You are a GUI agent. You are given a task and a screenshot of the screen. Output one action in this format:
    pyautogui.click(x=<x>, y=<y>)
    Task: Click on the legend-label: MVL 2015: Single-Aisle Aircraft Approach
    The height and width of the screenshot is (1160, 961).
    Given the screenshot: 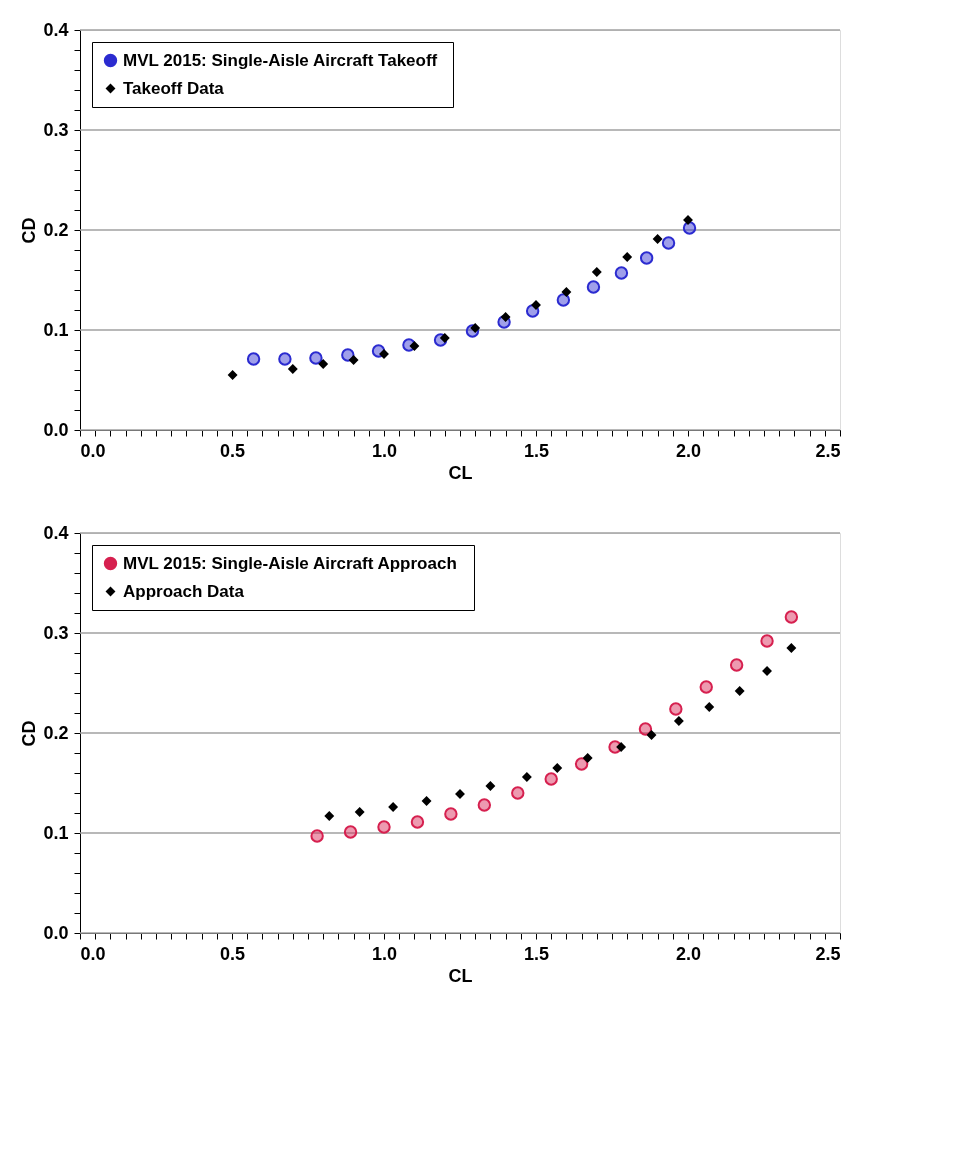 What is the action you would take?
    pyautogui.click(x=290, y=563)
    